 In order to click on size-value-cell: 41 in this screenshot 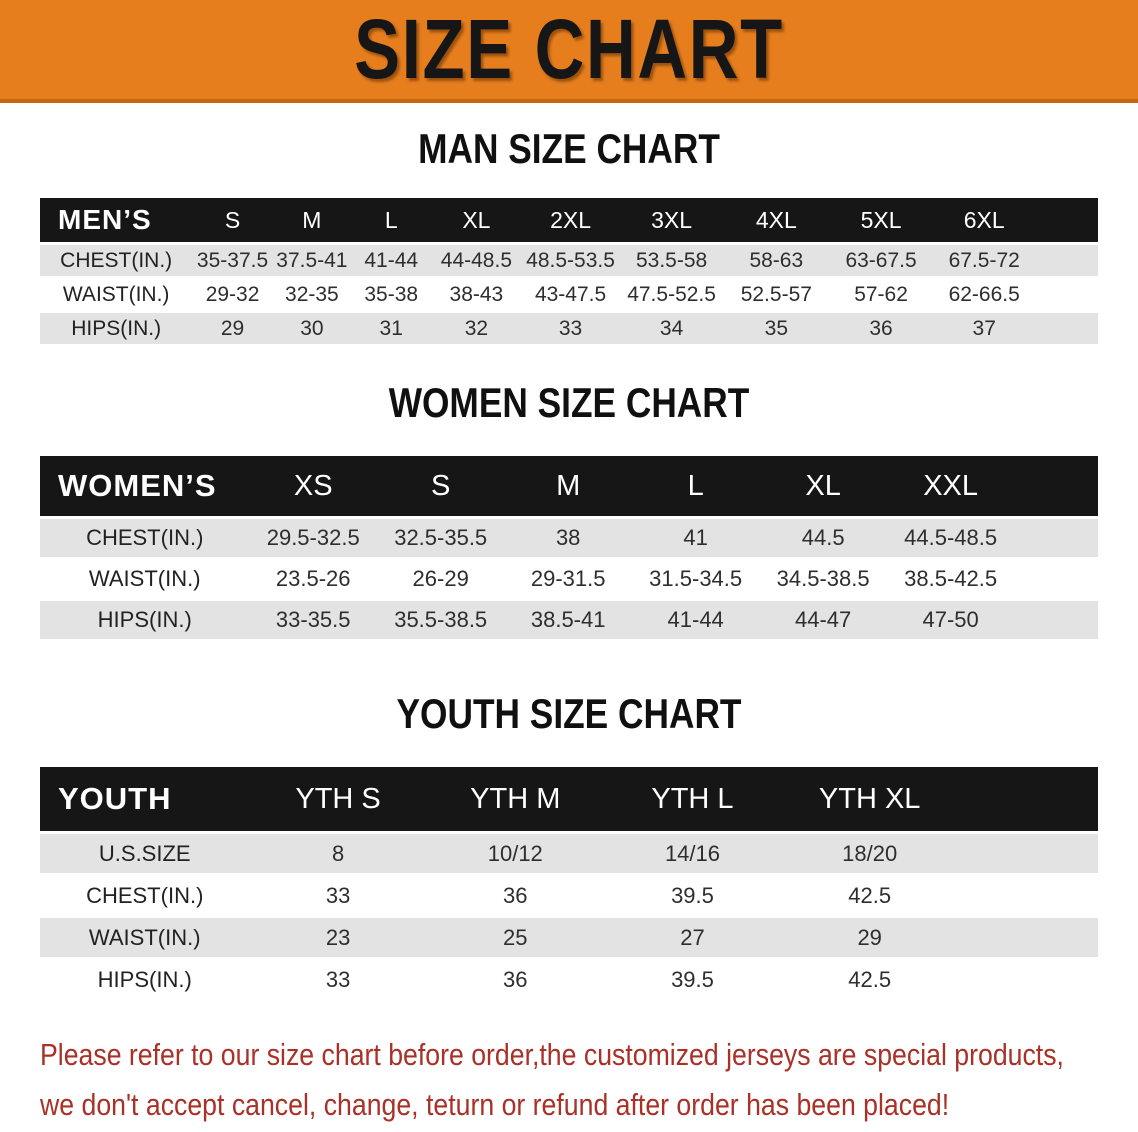, I will do `click(695, 538)`.